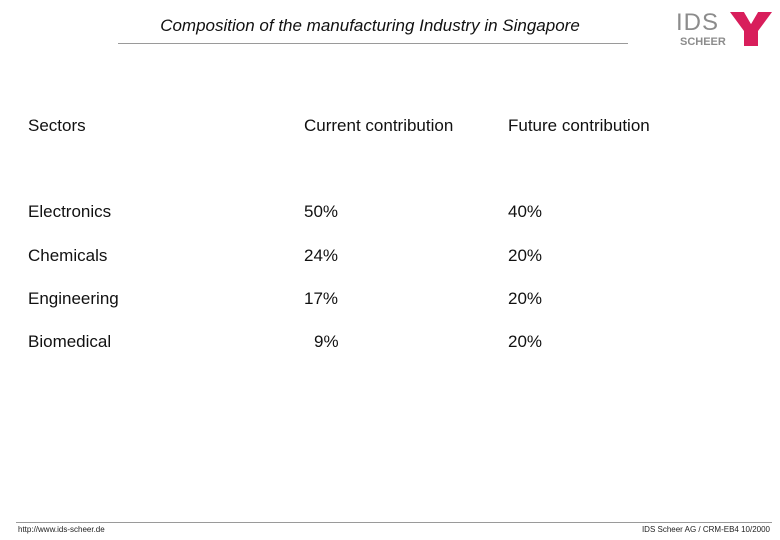  I want to click on footer-credit: IDS Scheer AG / CRM-EB4 10/2000, so click(705, 529).